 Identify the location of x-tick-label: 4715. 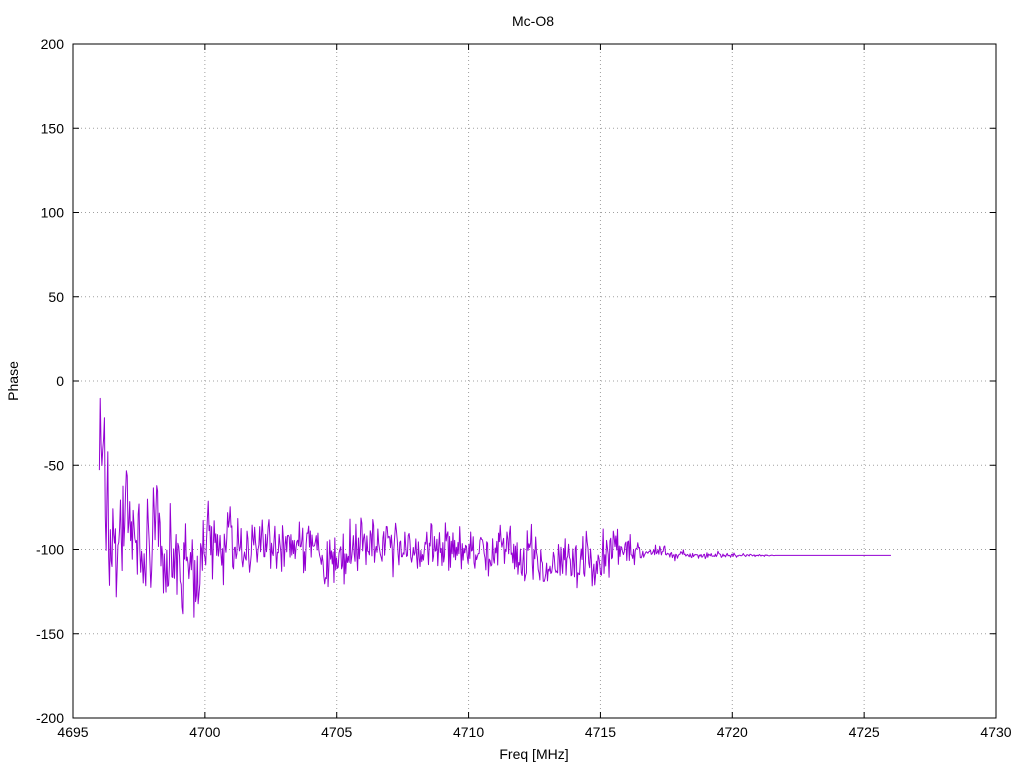
(600, 732).